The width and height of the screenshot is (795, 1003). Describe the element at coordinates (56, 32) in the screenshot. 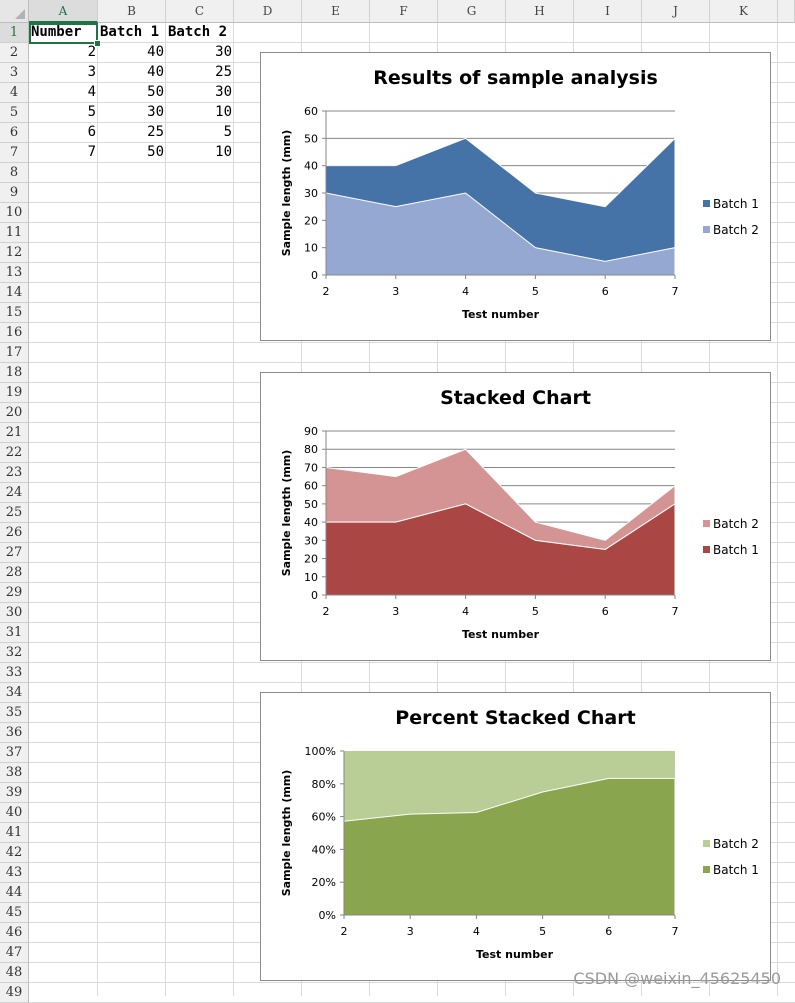

I see `cell-a1: Number` at that location.